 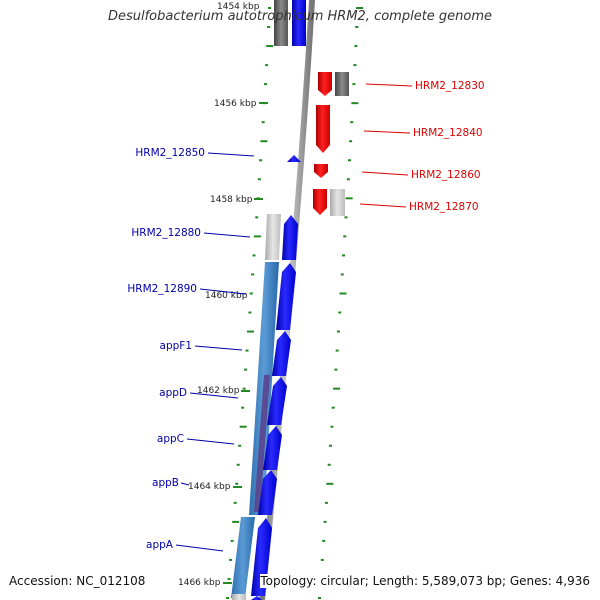 I want to click on kbp-label: 1466 kbp, so click(x=199, y=583).